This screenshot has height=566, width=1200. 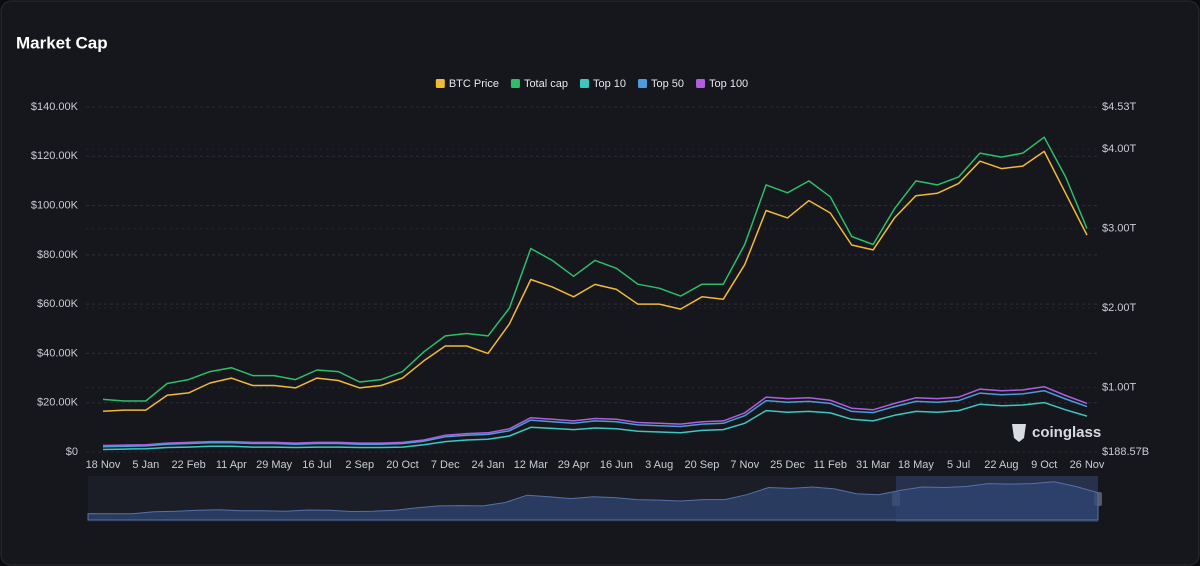 I want to click on x-tick-label: 26 Nov, so click(x=1087, y=465).